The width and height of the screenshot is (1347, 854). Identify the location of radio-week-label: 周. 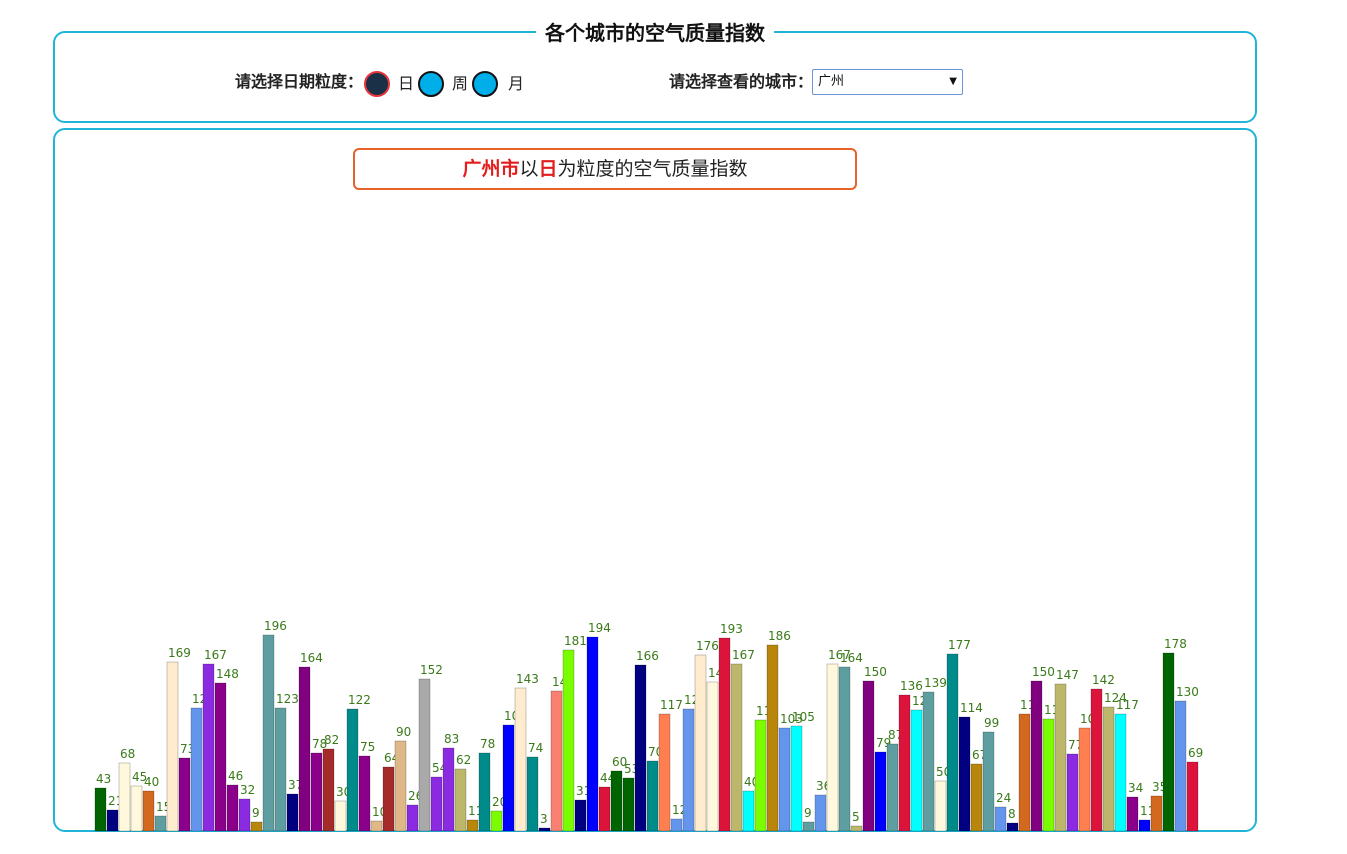
(460, 83).